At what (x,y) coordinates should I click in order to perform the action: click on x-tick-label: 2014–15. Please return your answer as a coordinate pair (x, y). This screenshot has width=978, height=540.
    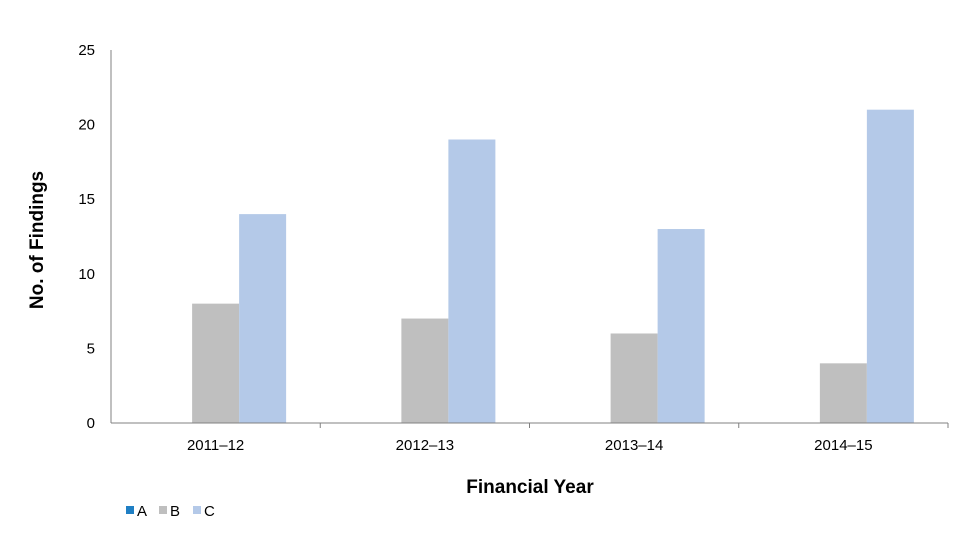
    Looking at the image, I should click on (843, 445).